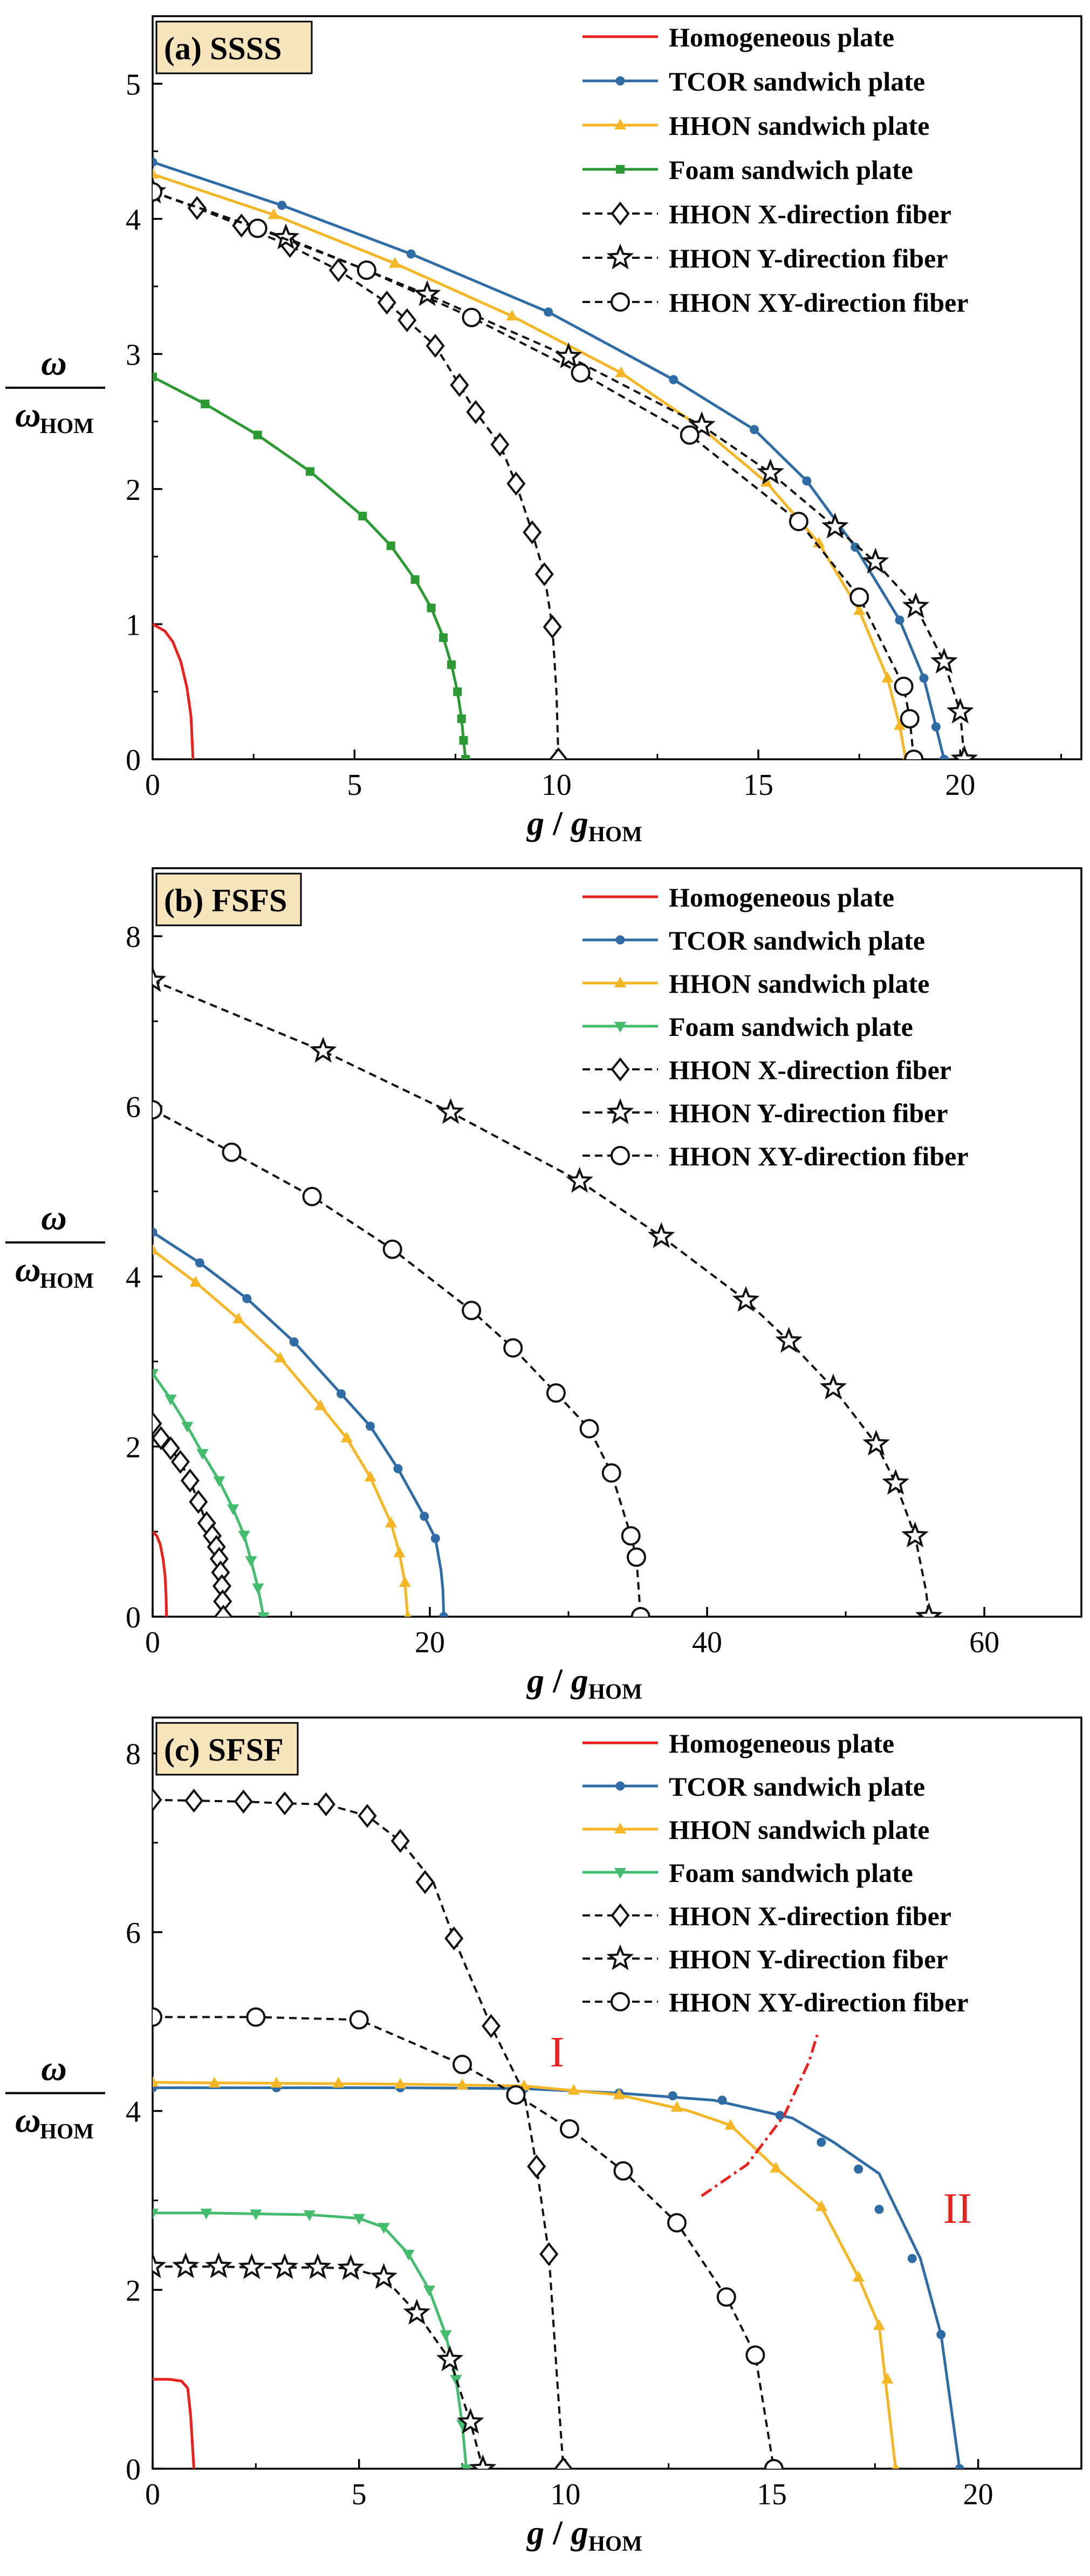  Describe the element at coordinates (310, 2340) in the screenshot. I see `series-line` at that location.